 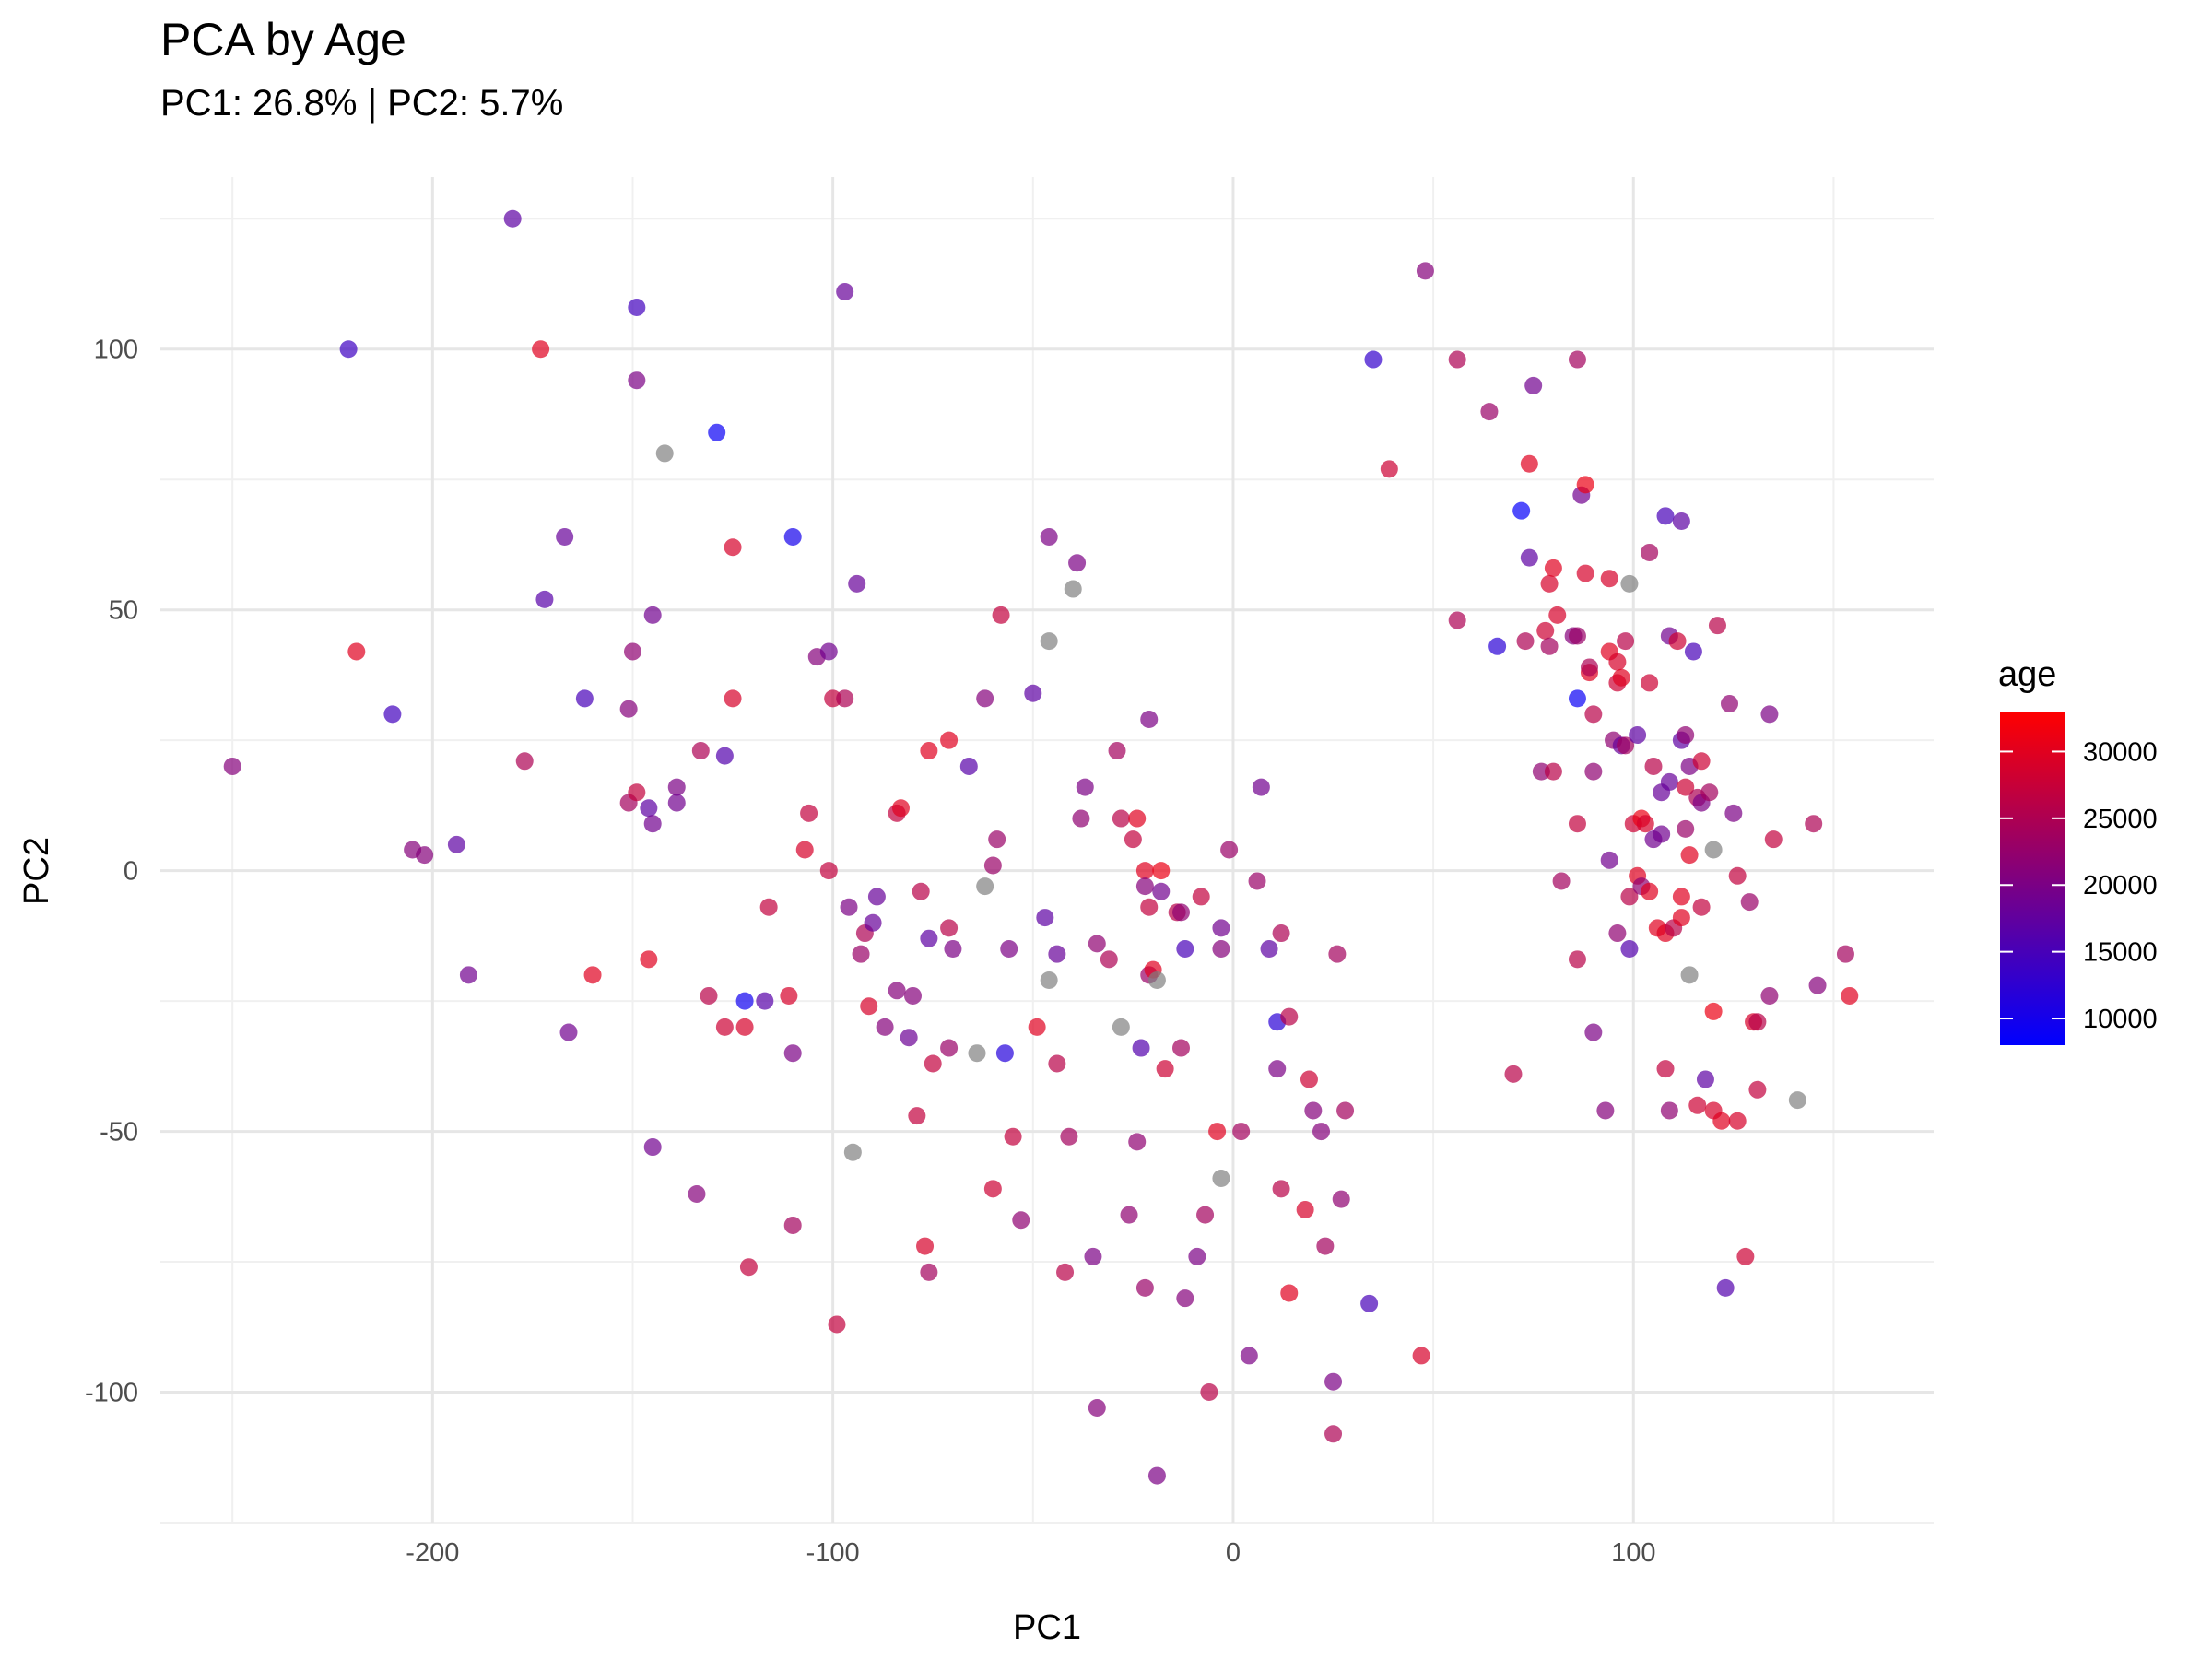 I want to click on x-tick-label: 100, so click(x=1633, y=1553).